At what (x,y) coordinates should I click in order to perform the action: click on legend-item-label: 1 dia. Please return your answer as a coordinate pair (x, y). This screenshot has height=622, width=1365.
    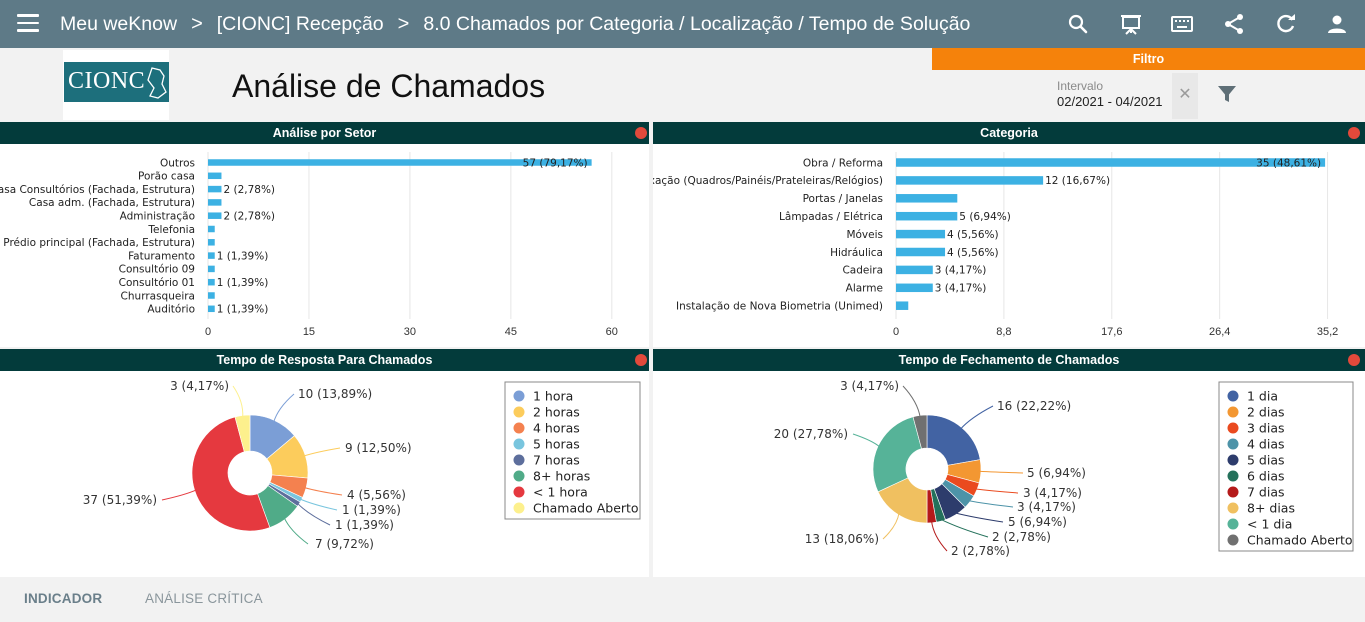
    Looking at the image, I should click on (1262, 396).